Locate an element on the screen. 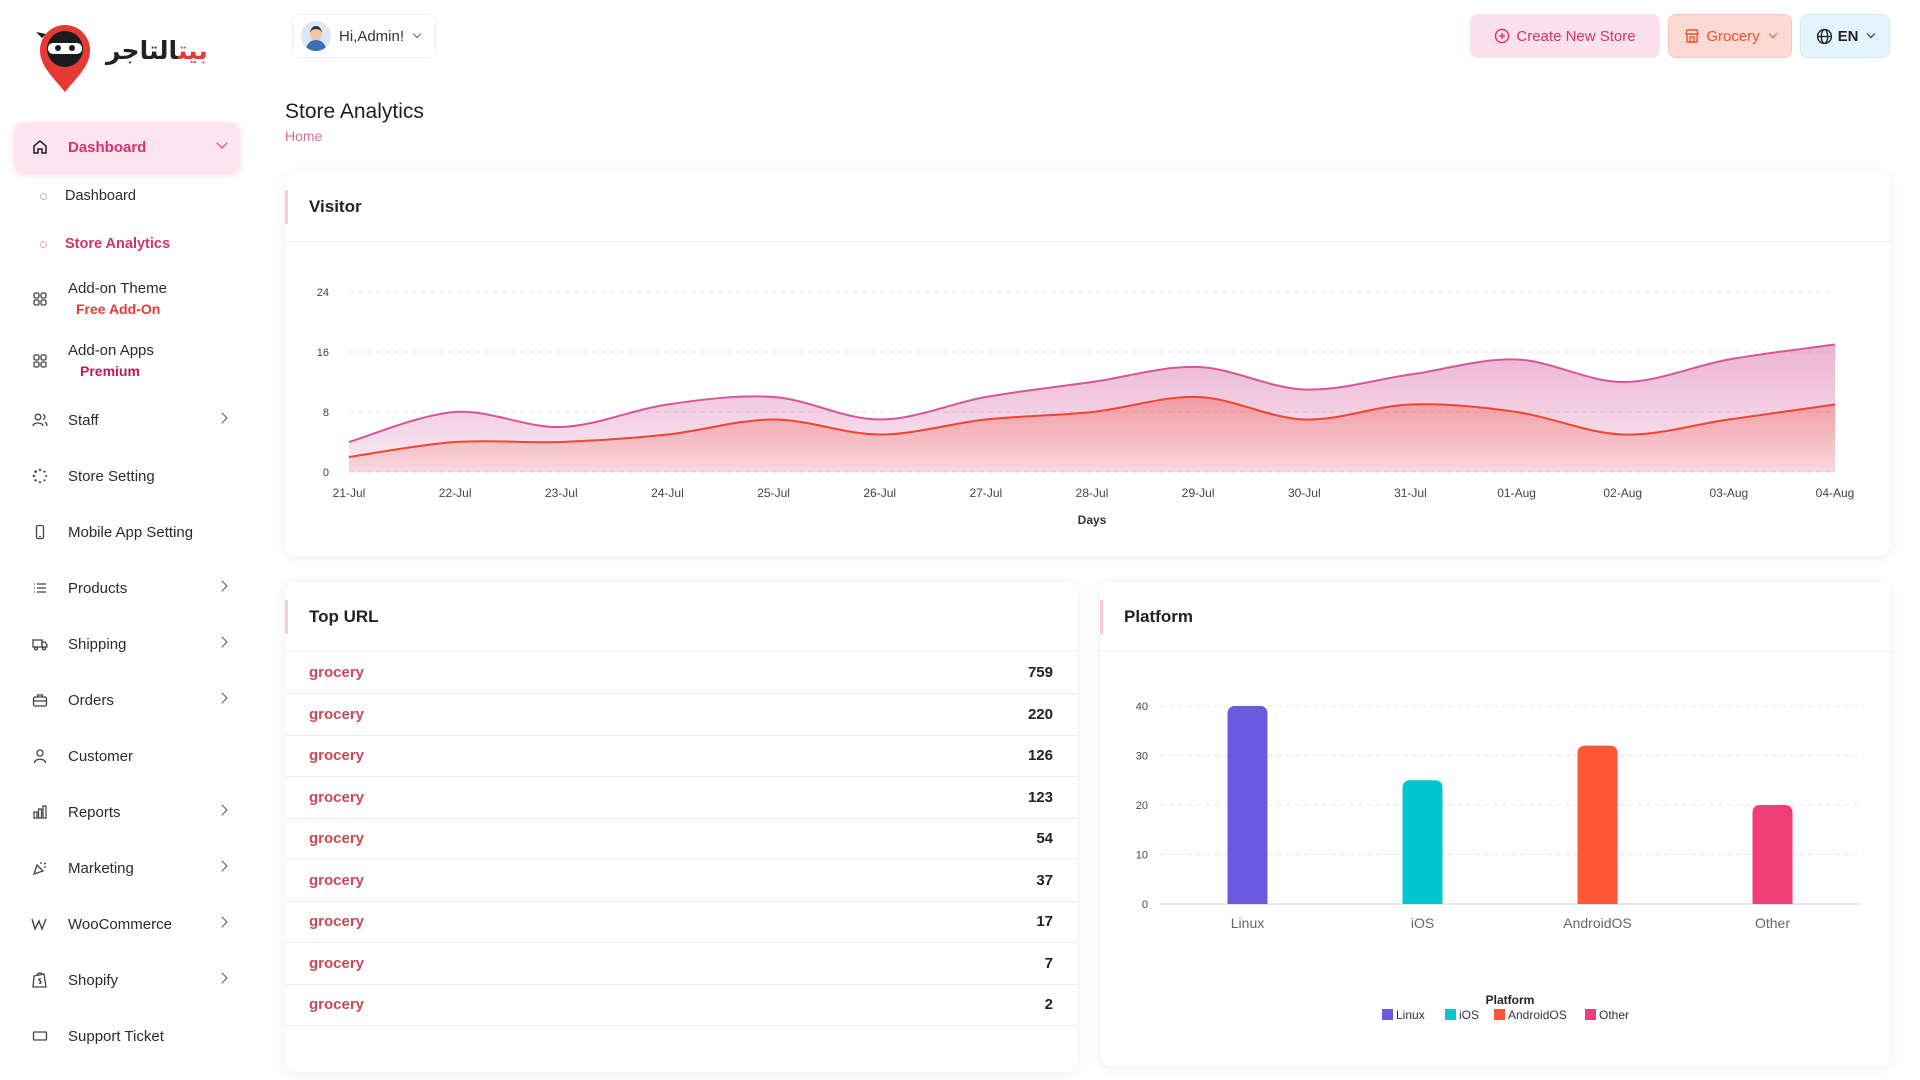 The height and width of the screenshot is (1080, 1920). brand-name-dark: التاجر is located at coordinates (142, 50).